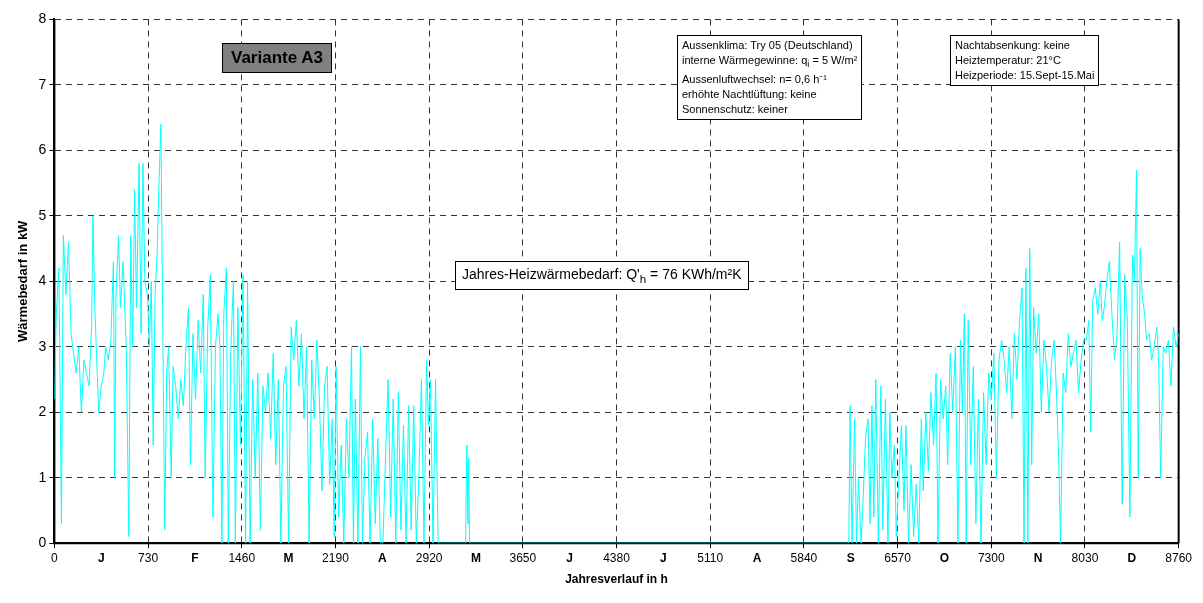 This screenshot has height=603, width=1203. Describe the element at coordinates (710, 557) in the screenshot. I see `x-tick-label: 5110` at that location.